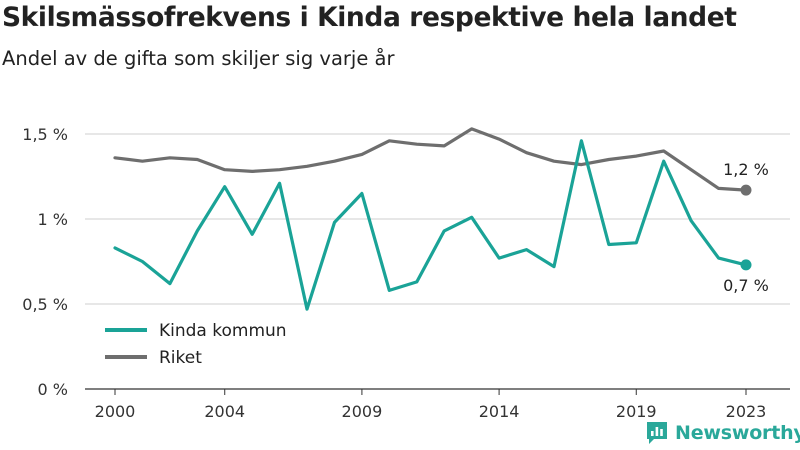  What do you see at coordinates (746, 285) in the screenshot?
I see `end-label-kinda: 0,7 %` at bounding box center [746, 285].